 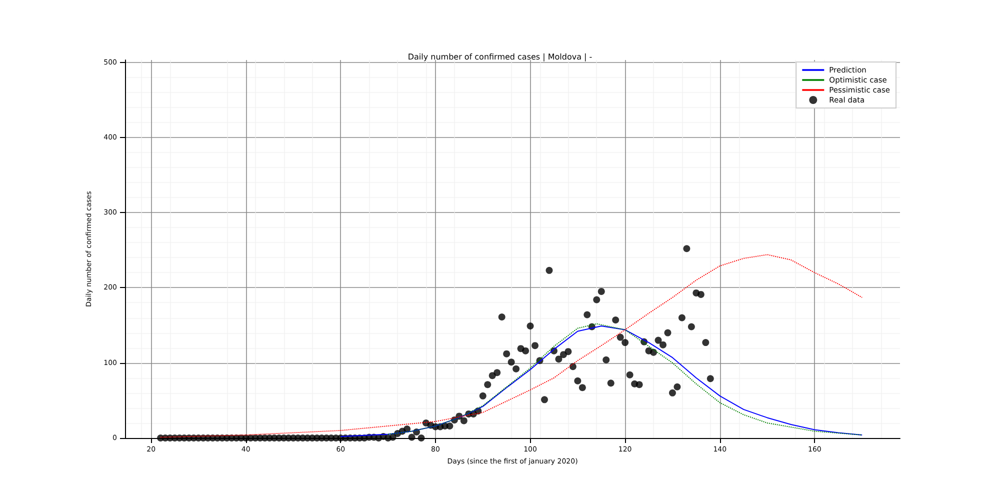 What do you see at coordinates (500, 57) in the screenshot?
I see `chart-title: Daily number of confirmed cases | Moldova | -` at bounding box center [500, 57].